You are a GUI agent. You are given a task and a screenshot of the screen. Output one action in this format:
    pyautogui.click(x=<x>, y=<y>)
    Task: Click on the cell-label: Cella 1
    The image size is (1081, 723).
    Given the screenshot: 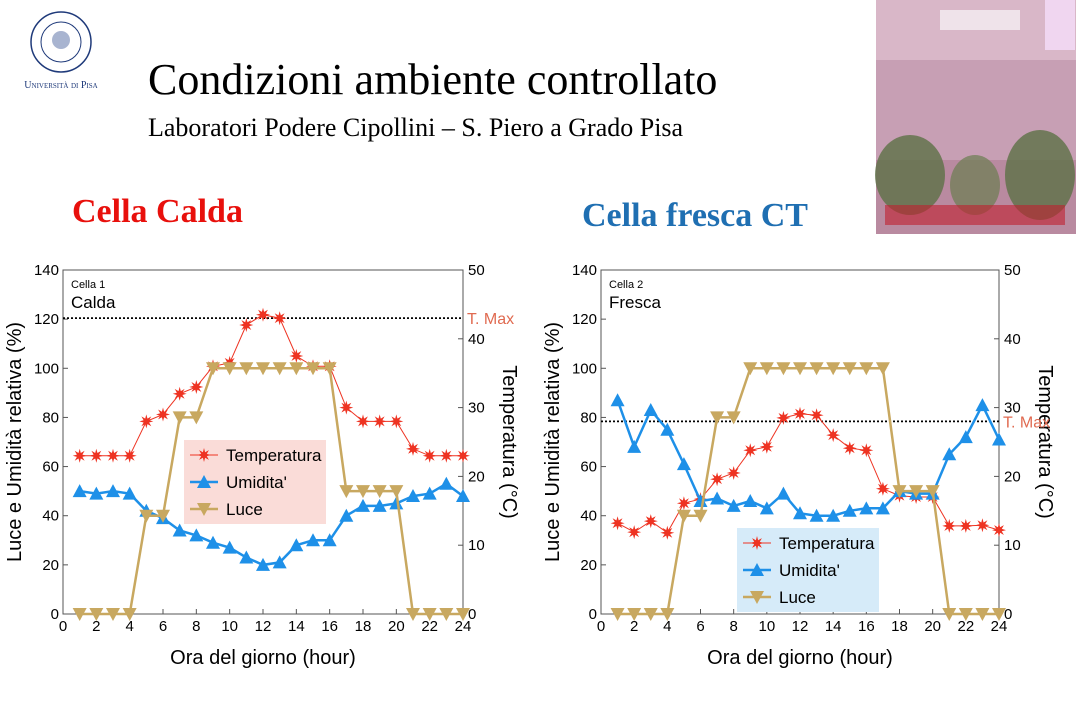 What is the action you would take?
    pyautogui.click(x=88, y=285)
    